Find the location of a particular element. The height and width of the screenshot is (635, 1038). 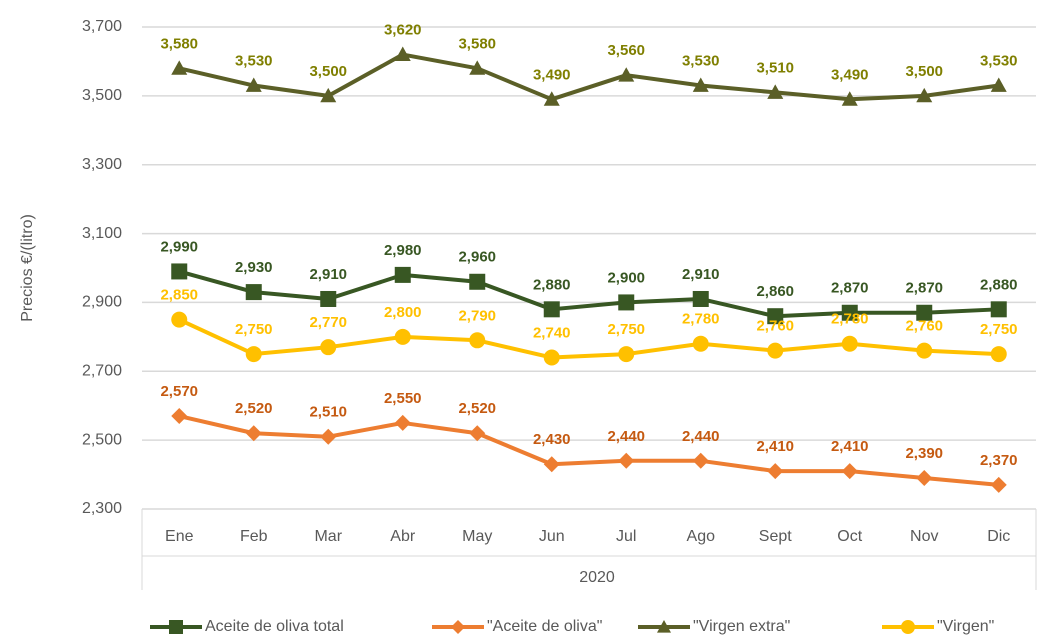

x-tick-label: Nov is located at coordinates (924, 536).